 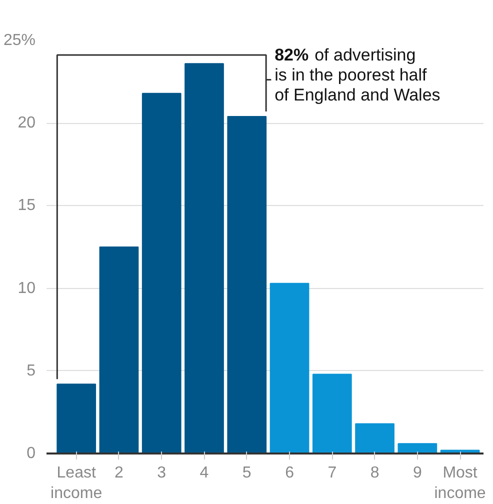 What do you see at coordinates (375, 473) in the screenshot?
I see `x-tick-label: 8` at bounding box center [375, 473].